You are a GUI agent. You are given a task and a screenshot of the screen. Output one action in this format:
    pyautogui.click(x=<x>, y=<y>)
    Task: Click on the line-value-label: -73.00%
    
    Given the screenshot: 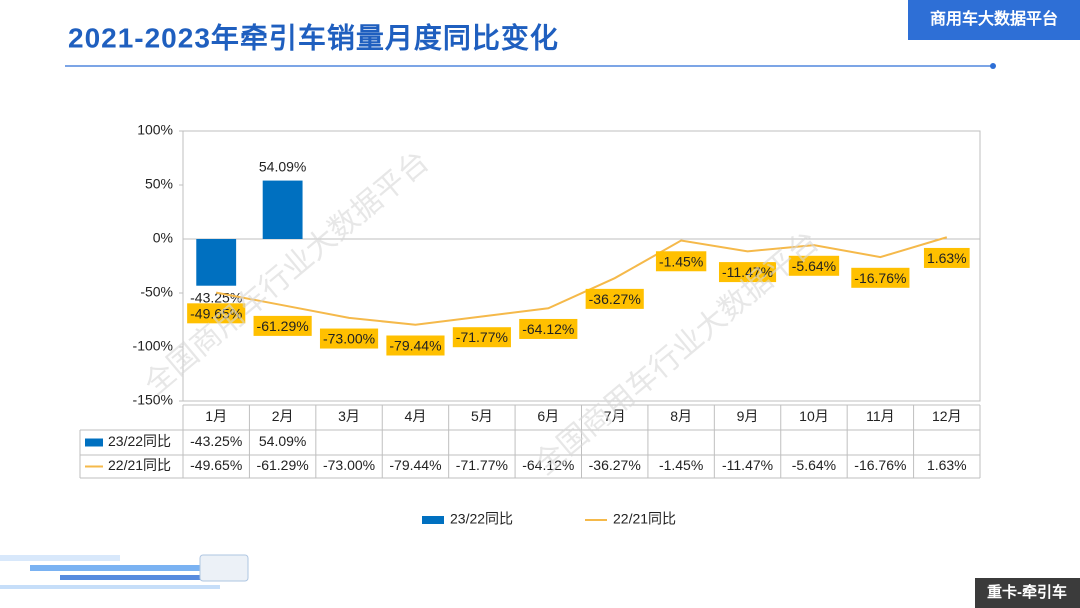 What is the action you would take?
    pyautogui.click(x=349, y=339)
    